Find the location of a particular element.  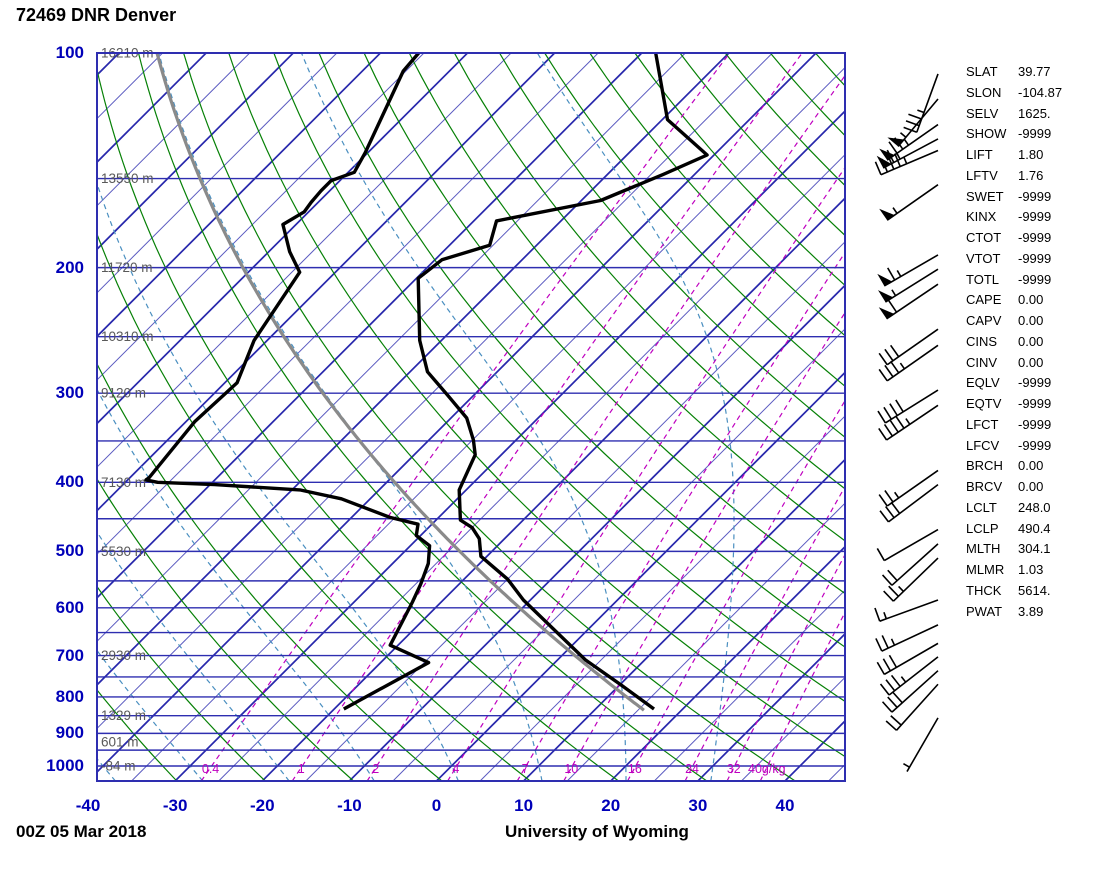

index-label: CAPE is located at coordinates (984, 300).